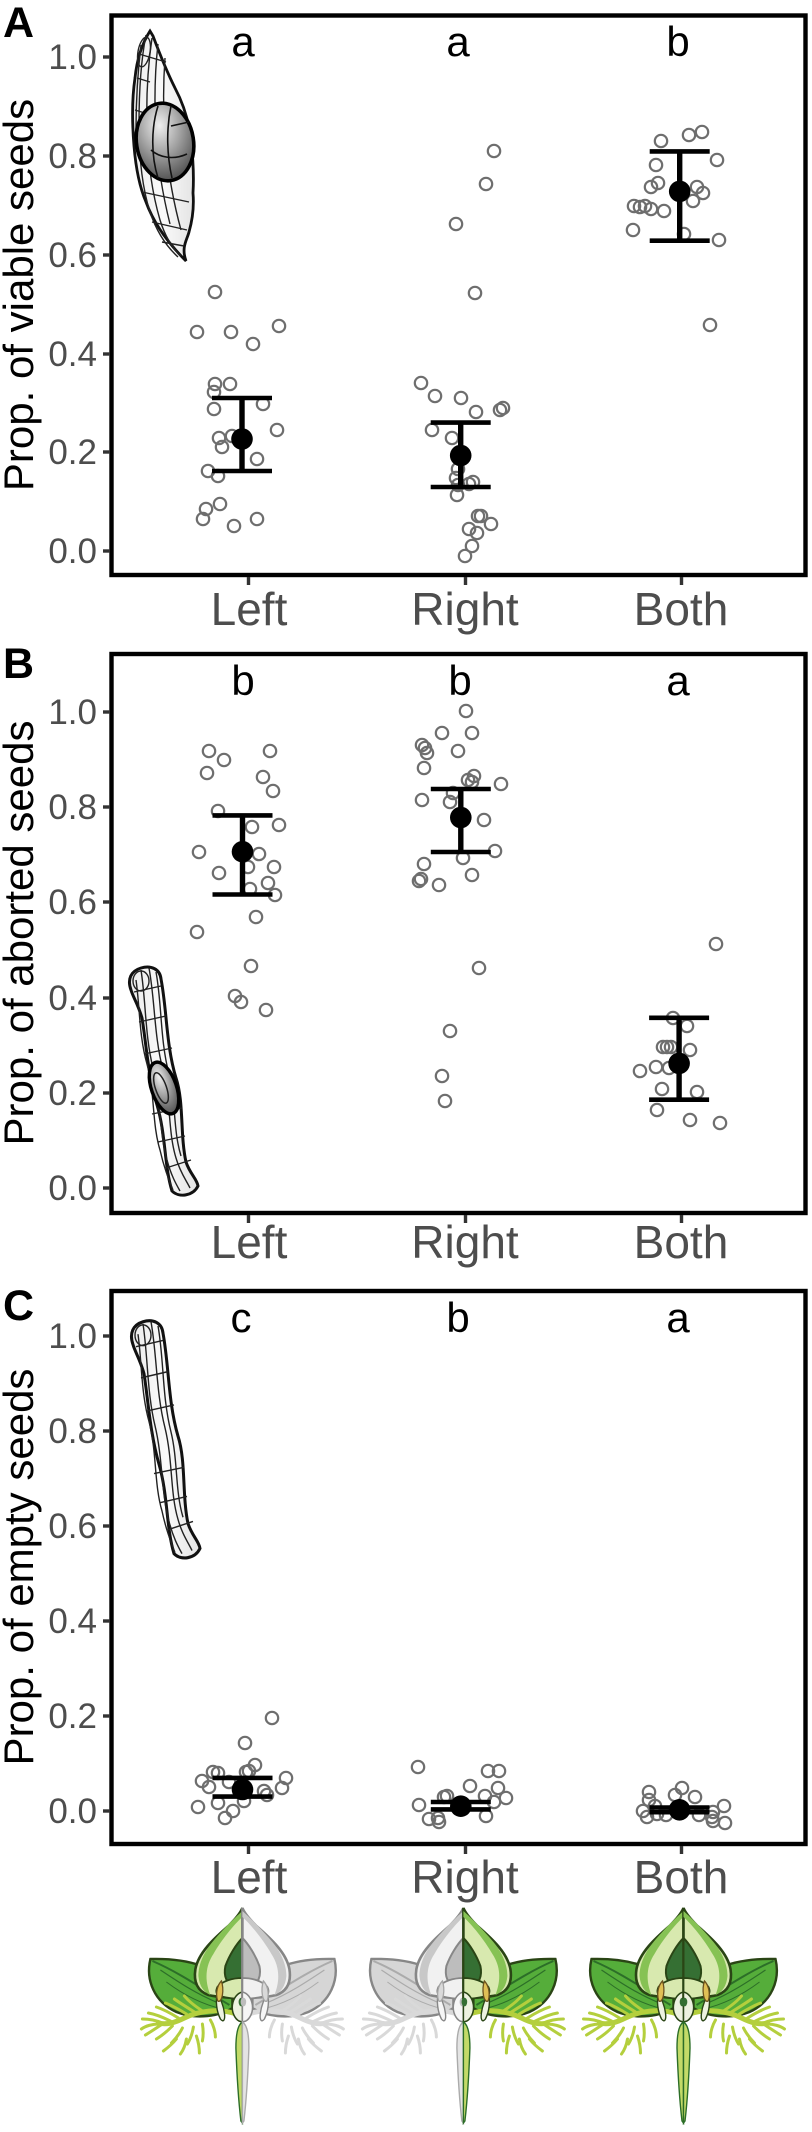 This screenshot has height=2132, width=812. Describe the element at coordinates (21, 1567) in the screenshot. I see `svg-text: Prop. of empty seeds` at that location.